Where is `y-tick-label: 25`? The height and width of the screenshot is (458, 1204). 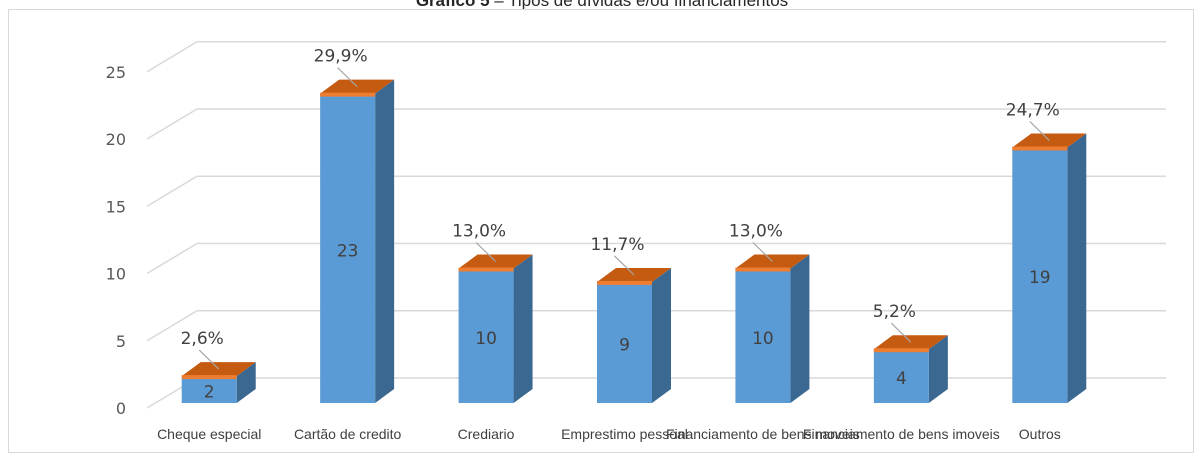 y-tick-label: 25 is located at coordinates (116, 72).